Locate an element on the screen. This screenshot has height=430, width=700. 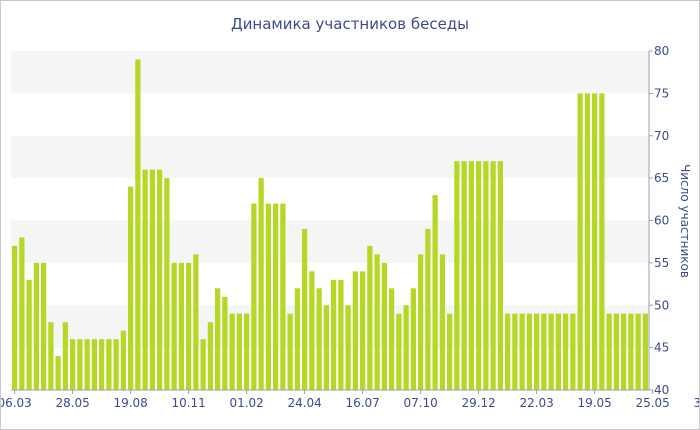
y-tick-label: 50 is located at coordinates (661, 305).